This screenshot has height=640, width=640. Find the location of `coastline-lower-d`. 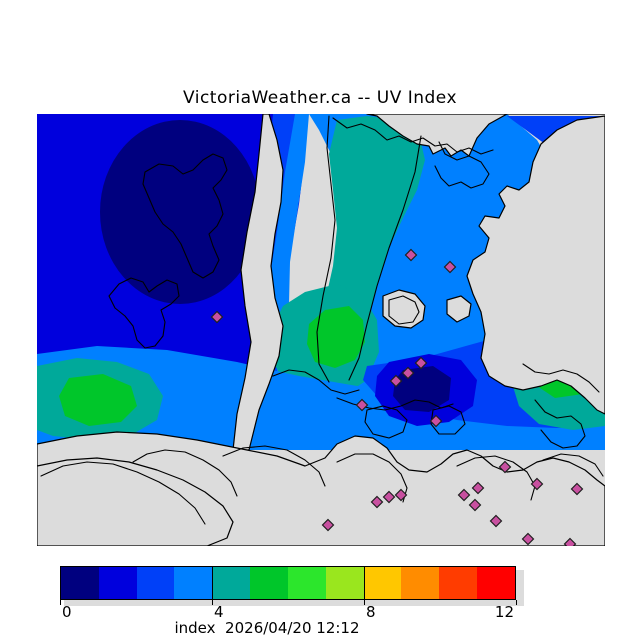

coastline-lower-d is located at coordinates (372, 478).